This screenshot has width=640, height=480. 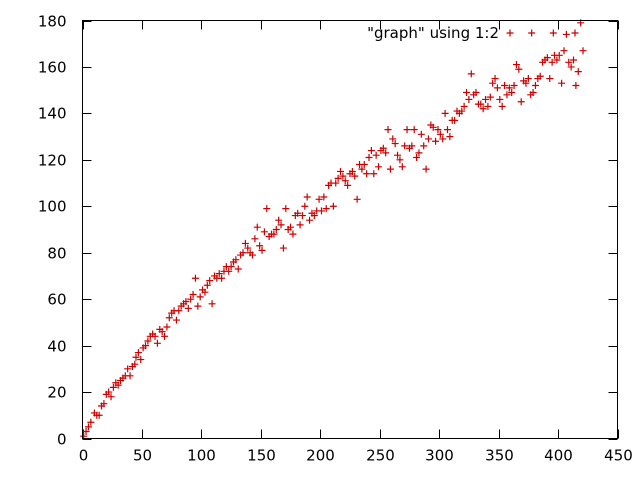 What do you see at coordinates (56, 254) in the screenshot?
I see `y-tick-label: 80` at bounding box center [56, 254].